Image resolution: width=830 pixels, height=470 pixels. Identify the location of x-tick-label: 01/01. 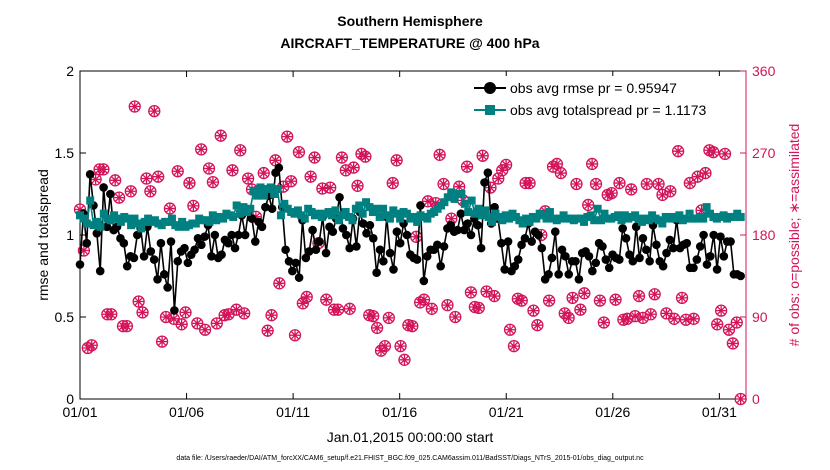
(79, 412).